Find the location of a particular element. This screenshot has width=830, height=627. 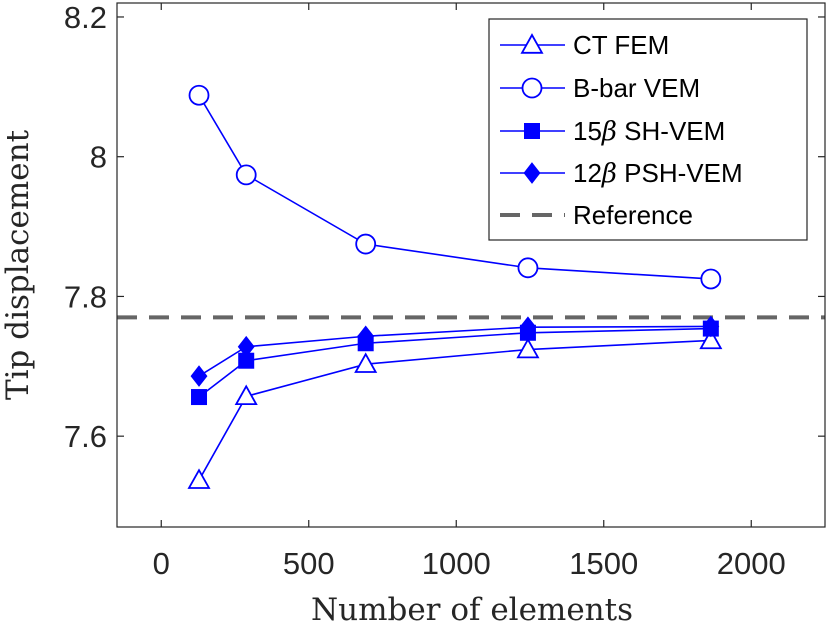

legend-label: 12β PSH-VEM is located at coordinates (658, 173).